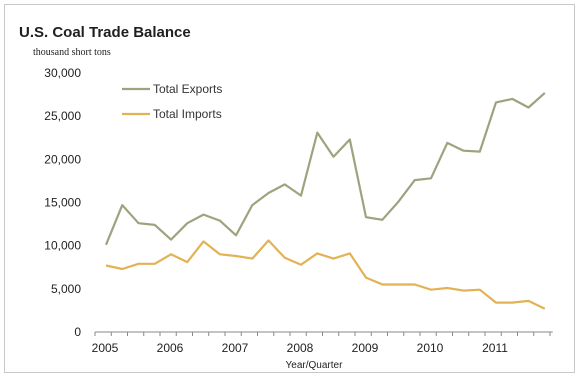 The image size is (583, 379). Describe the element at coordinates (430, 348) in the screenshot. I see `x-tick-label-year: 2010` at that location.